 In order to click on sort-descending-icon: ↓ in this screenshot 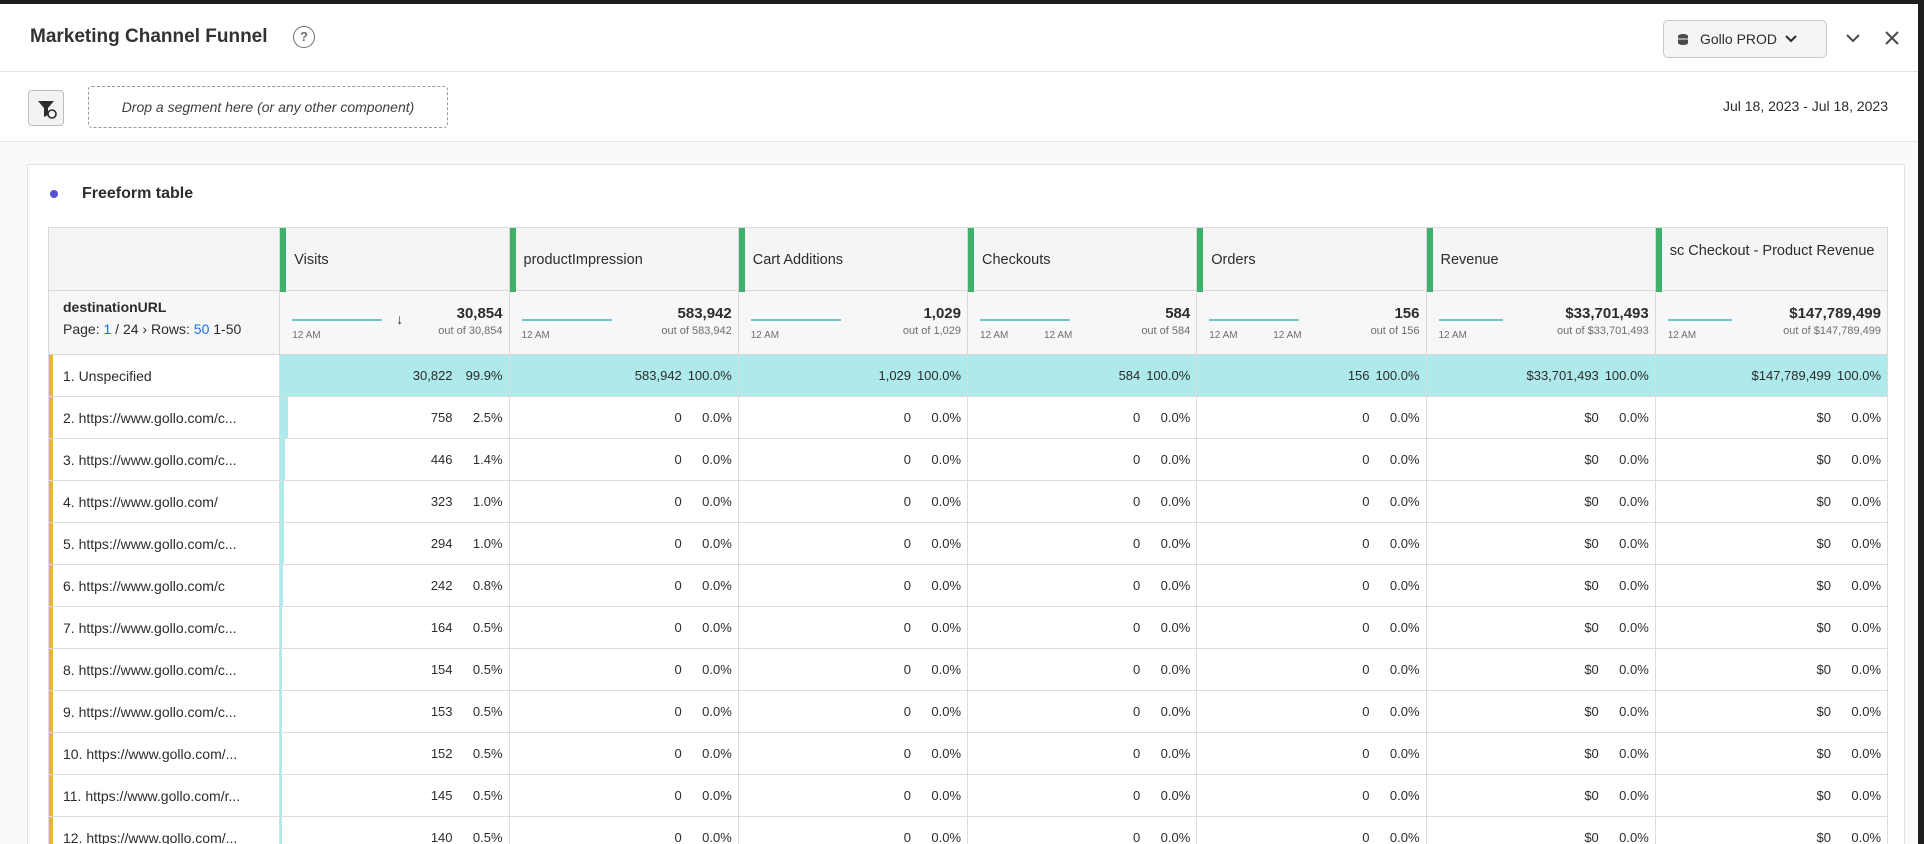, I will do `click(400, 319)`.